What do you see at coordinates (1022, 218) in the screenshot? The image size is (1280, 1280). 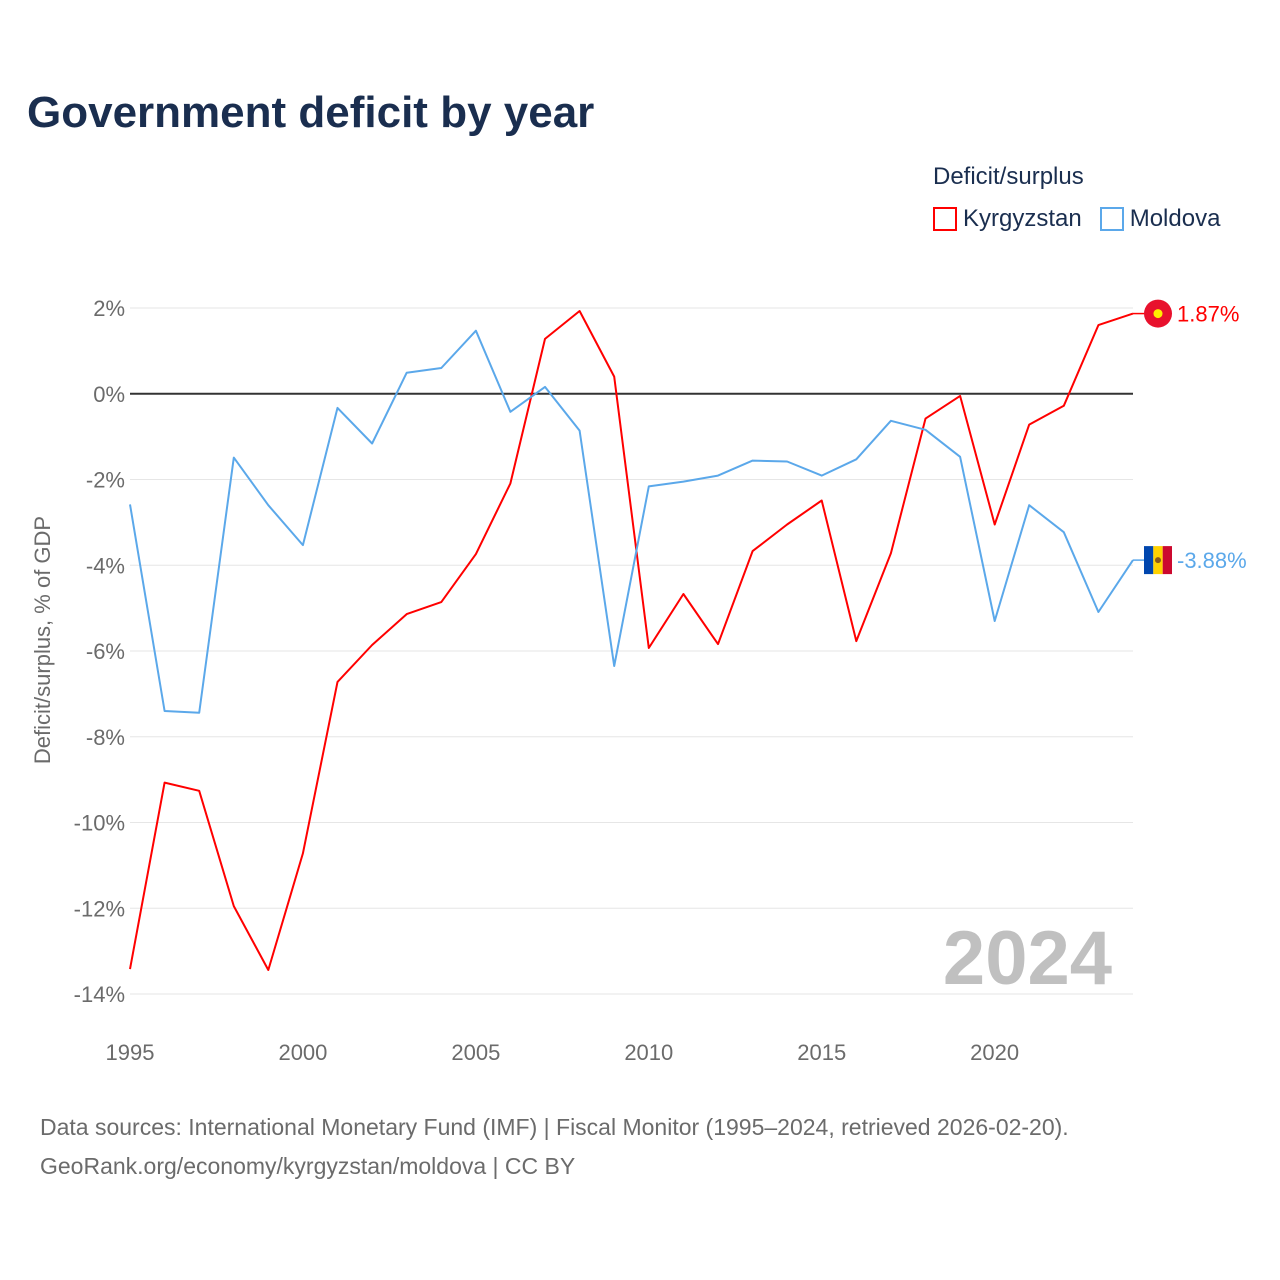 I see `legend-label-kyrgyzstan: Kyrgyzstan` at bounding box center [1022, 218].